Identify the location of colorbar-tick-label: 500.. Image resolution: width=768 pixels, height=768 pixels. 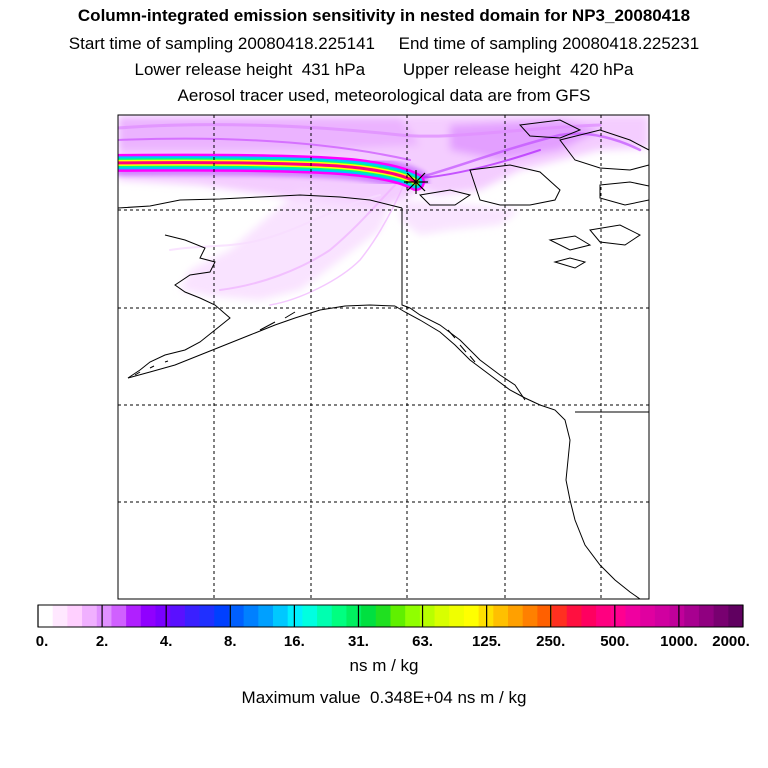
(615, 641).